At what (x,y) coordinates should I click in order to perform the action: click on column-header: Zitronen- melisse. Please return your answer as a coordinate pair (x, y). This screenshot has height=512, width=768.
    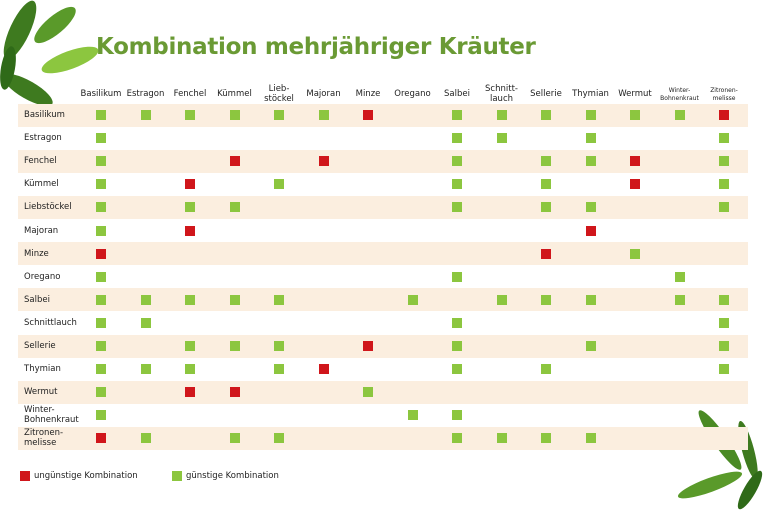
    Looking at the image, I should click on (724, 94).